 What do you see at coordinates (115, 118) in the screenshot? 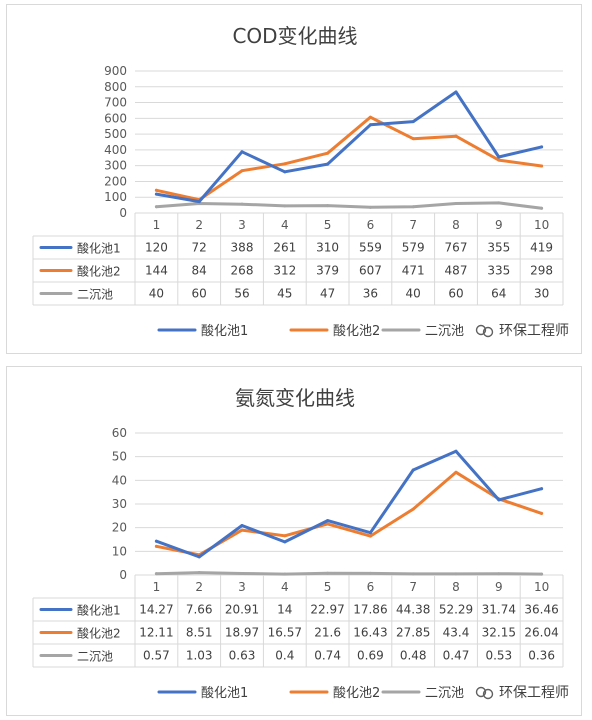
I see `y-tick-label: 600` at bounding box center [115, 118].